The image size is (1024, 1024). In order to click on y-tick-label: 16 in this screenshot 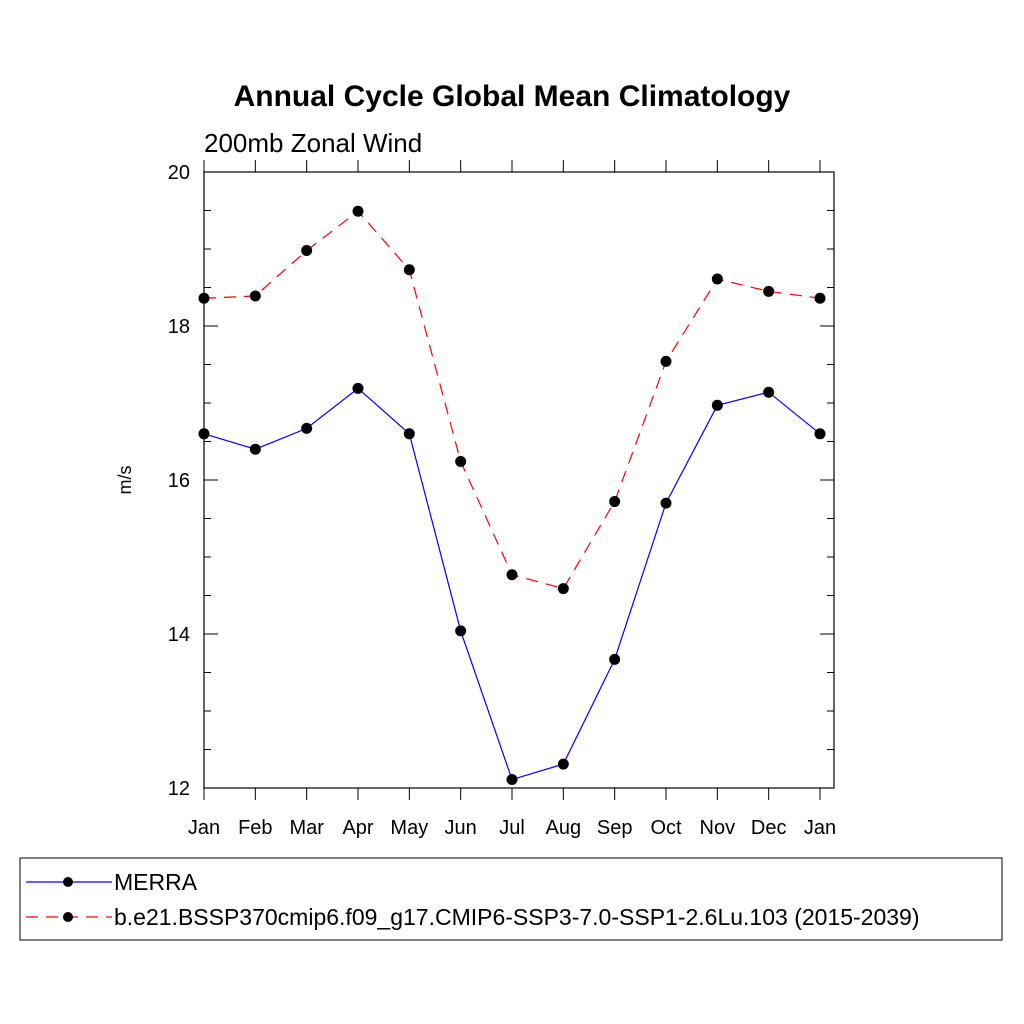, I will do `click(179, 481)`.